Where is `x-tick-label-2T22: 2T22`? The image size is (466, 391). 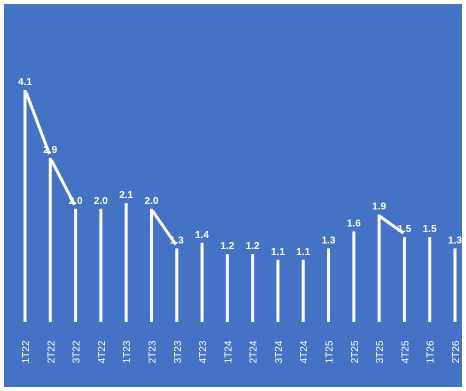
x-tick-label-2T22: 2T22 is located at coordinates (51, 351).